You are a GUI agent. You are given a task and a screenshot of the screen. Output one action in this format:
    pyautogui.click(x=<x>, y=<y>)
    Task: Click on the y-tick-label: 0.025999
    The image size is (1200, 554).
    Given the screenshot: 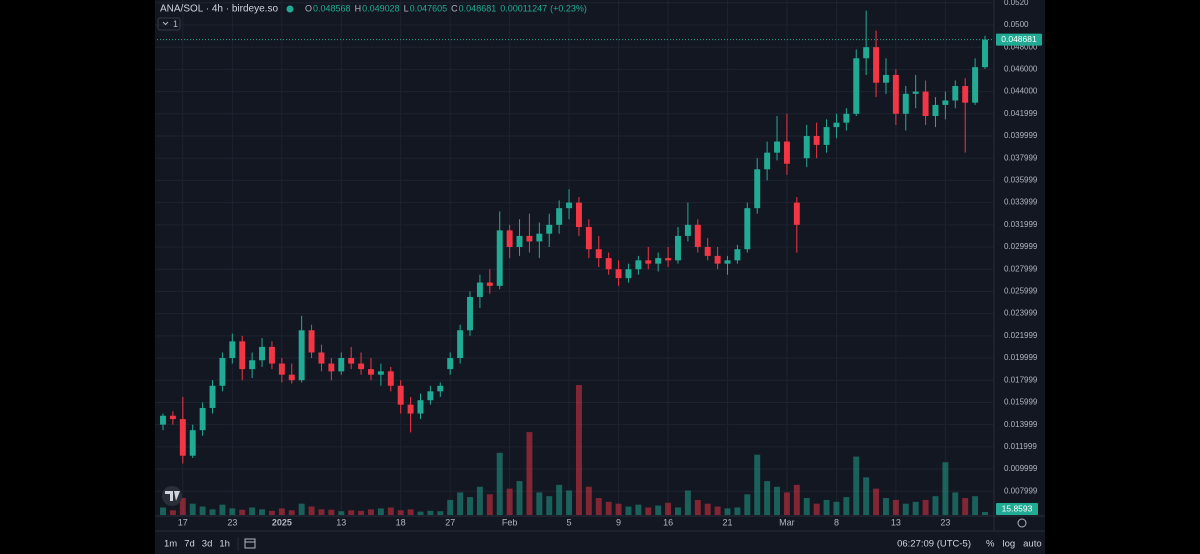 What is the action you would take?
    pyautogui.click(x=1021, y=291)
    